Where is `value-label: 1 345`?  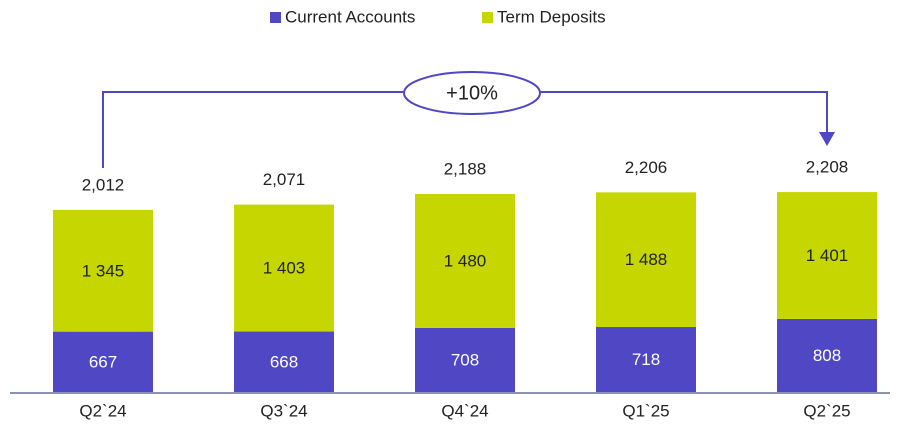
value-label: 1 345 is located at coordinates (103, 270).